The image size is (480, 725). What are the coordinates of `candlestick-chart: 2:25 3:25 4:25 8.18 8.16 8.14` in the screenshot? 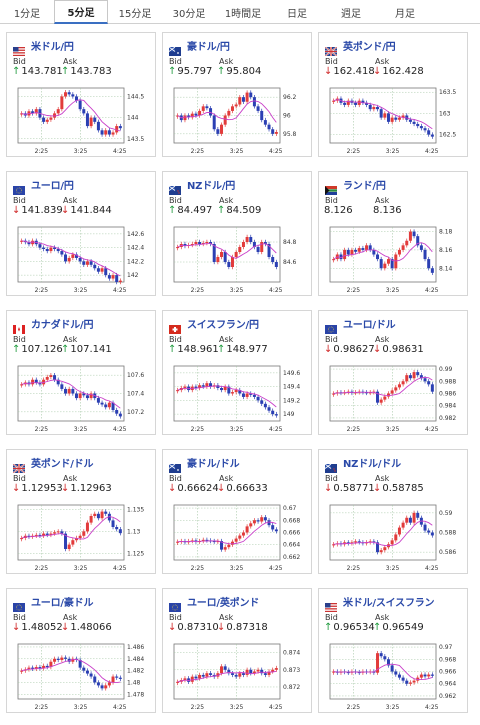 It's located at (394, 259).